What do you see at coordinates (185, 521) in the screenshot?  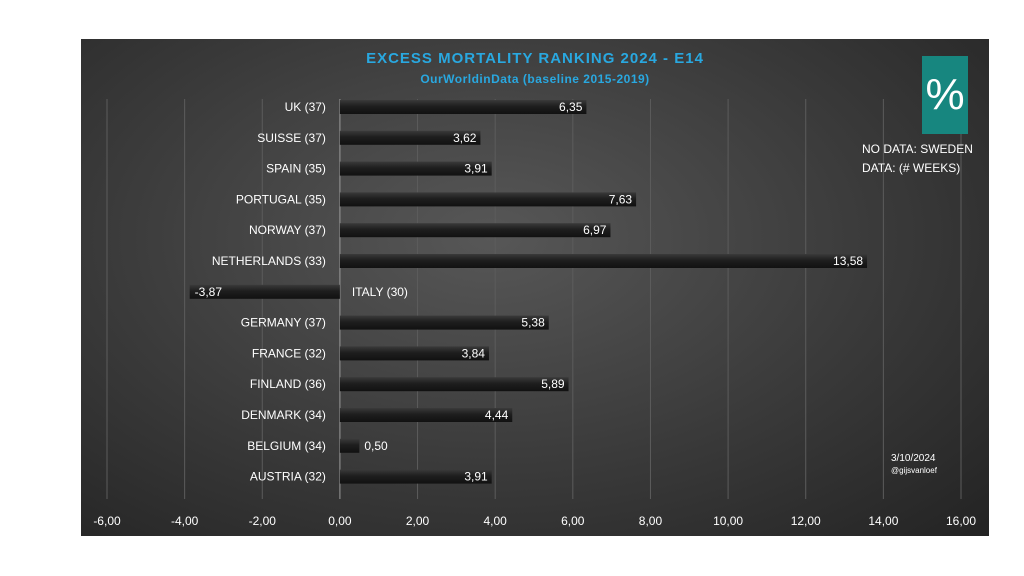 I see `x-tick-label: -4,00` at bounding box center [185, 521].